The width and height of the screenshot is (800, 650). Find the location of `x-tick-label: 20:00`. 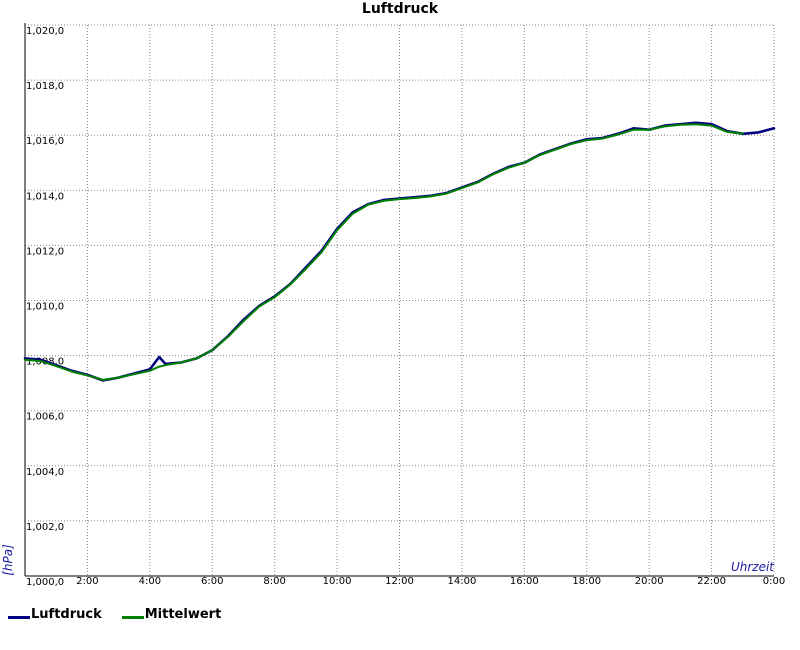

x-tick-label: 20:00 is located at coordinates (649, 581).